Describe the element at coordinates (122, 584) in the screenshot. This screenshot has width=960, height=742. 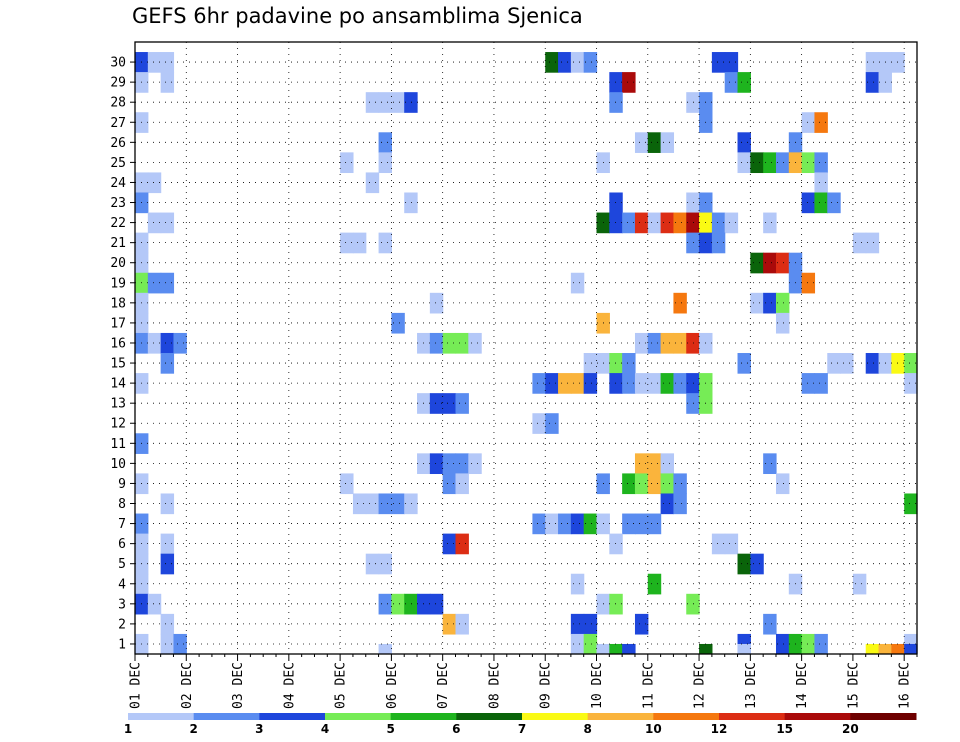
I see `y-tick-label: 4` at that location.